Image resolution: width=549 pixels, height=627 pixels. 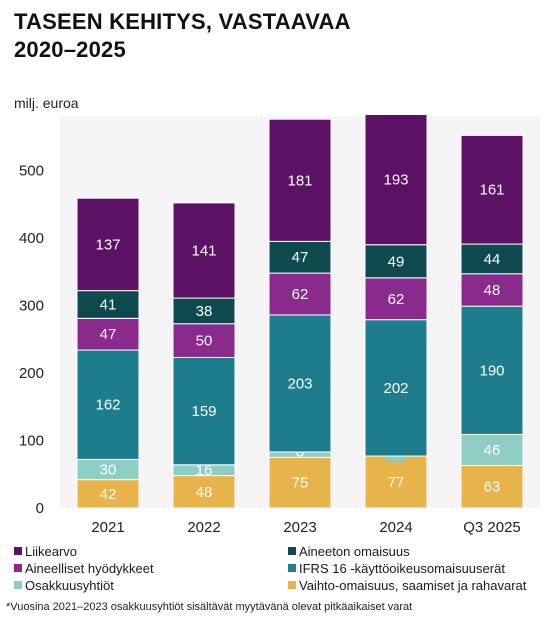 I want to click on x-tick-label: 2024, so click(x=395, y=527).